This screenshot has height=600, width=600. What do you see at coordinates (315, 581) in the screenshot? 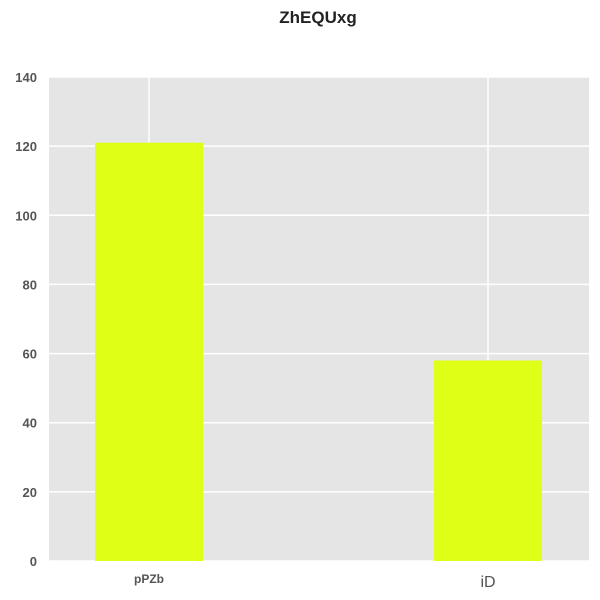
I see `x-axis-ticks: pPZb iD` at bounding box center [315, 581].